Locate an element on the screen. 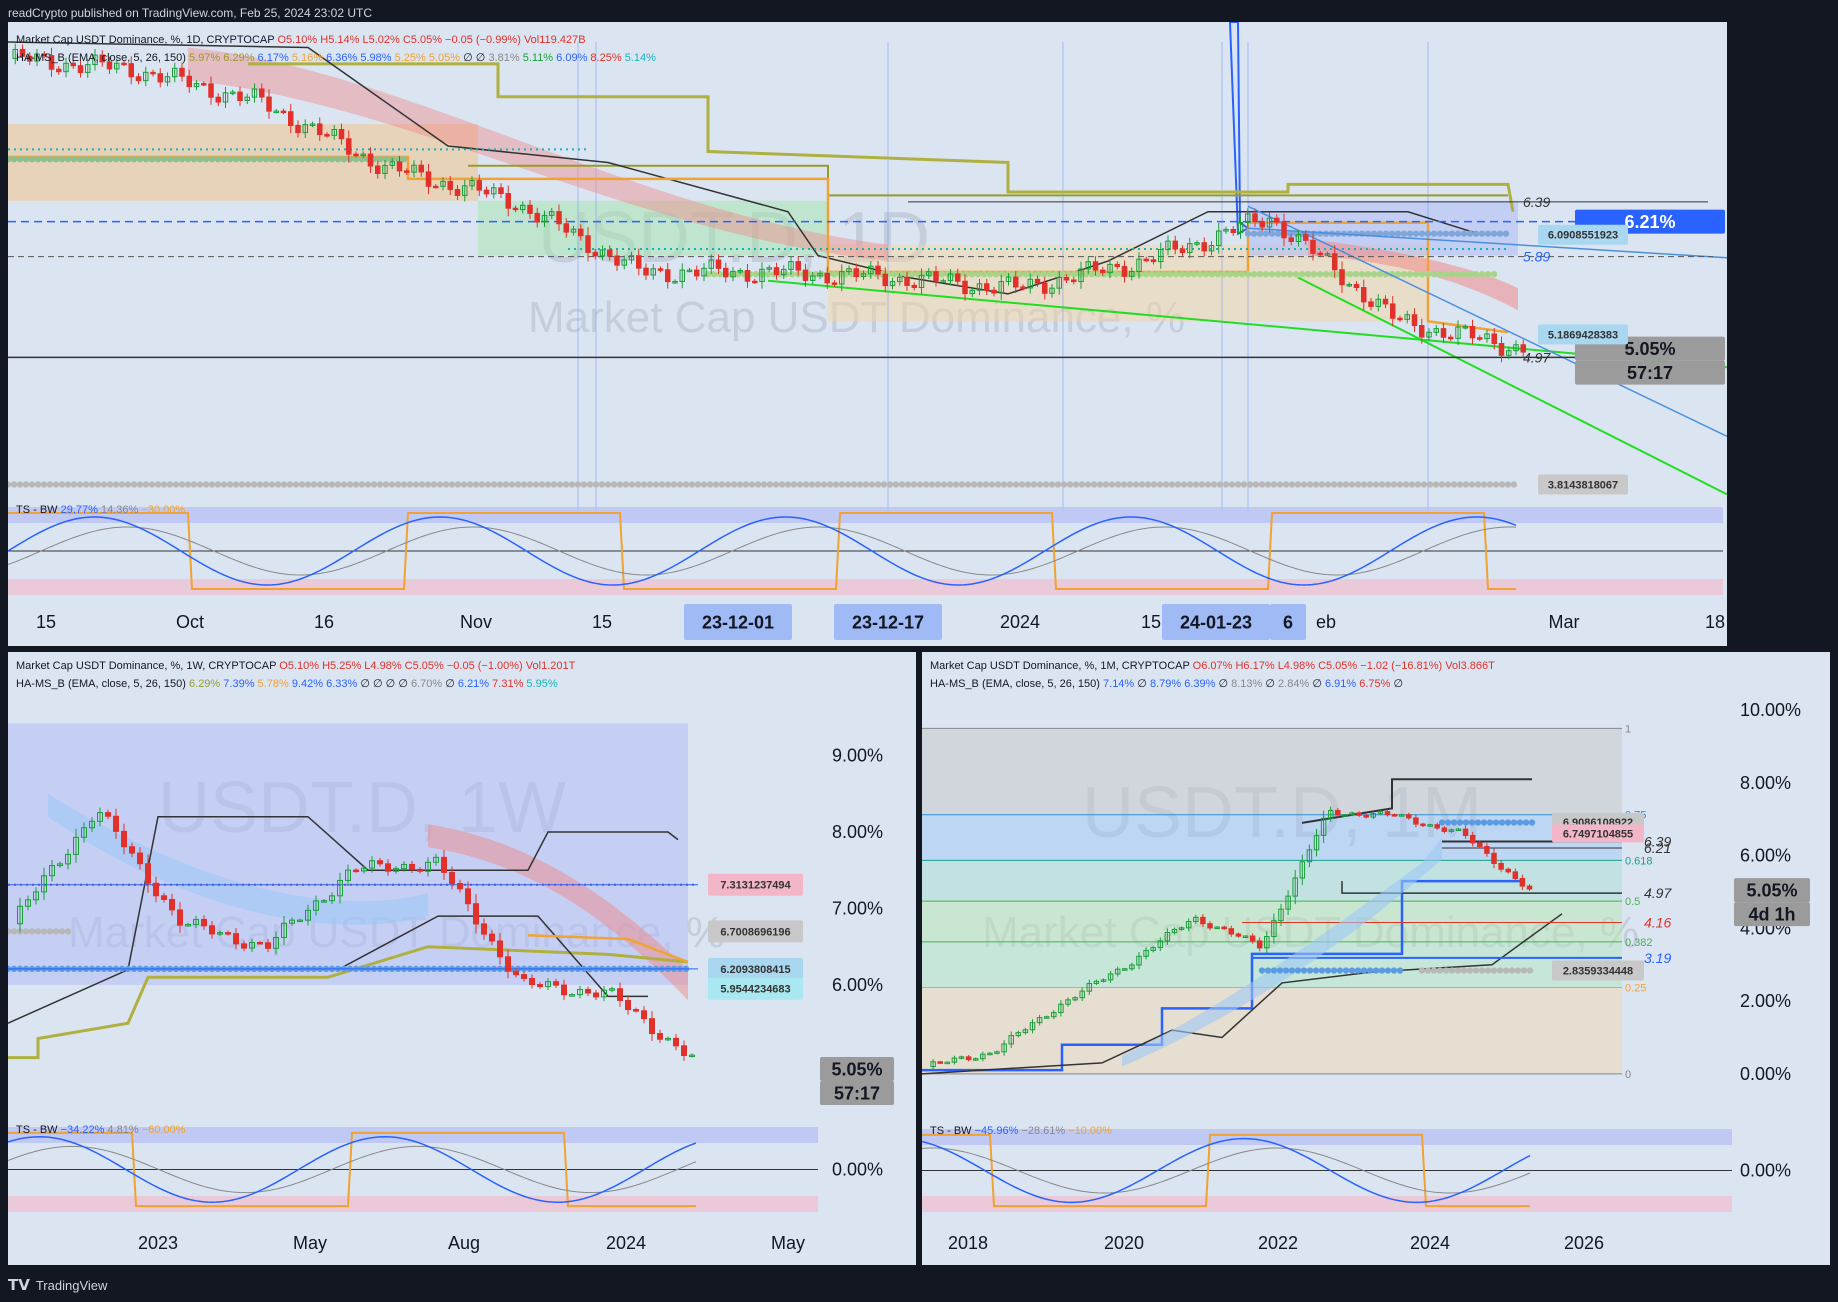 The width and height of the screenshot is (1838, 1302). monthly-time-tick: 2022 is located at coordinates (1278, 1243).